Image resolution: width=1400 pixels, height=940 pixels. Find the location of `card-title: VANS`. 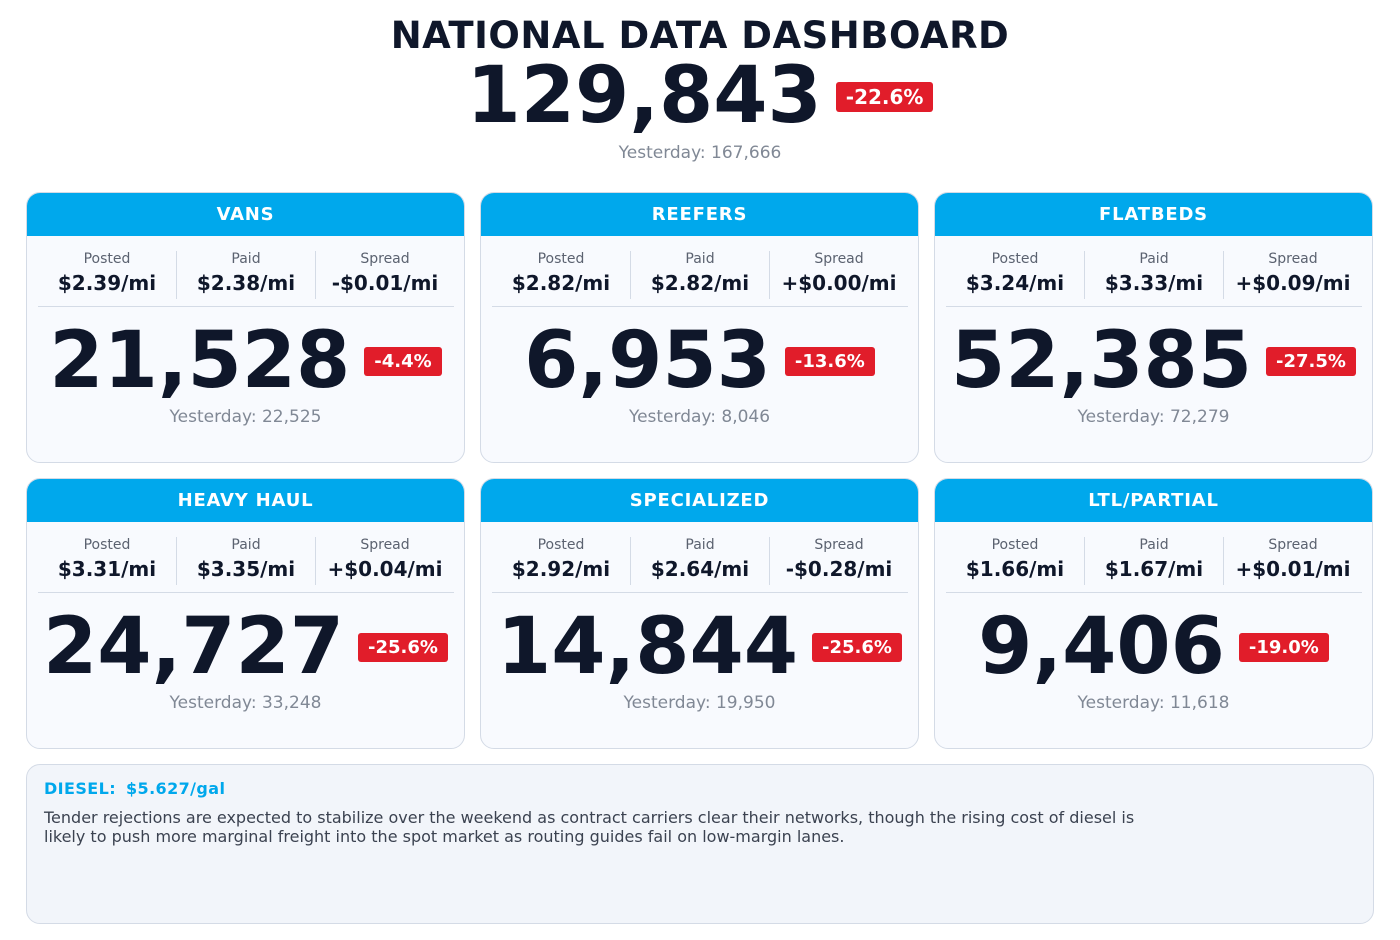

card-title: VANS is located at coordinates (245, 214).